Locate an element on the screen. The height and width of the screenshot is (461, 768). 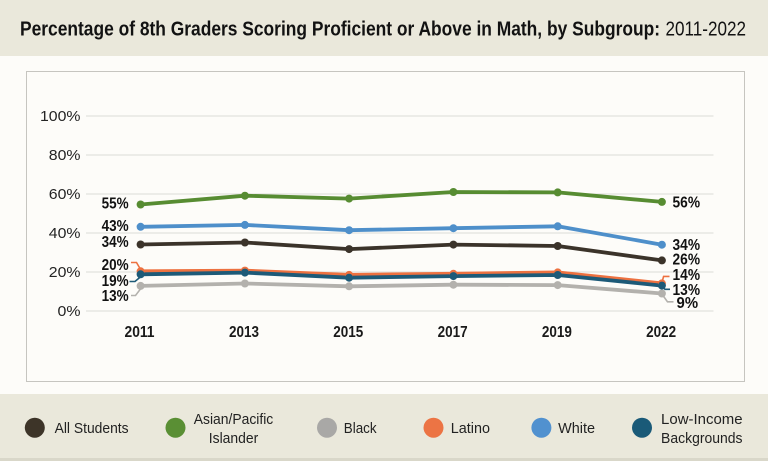
svg-text: 19% is located at coordinates (115, 281).